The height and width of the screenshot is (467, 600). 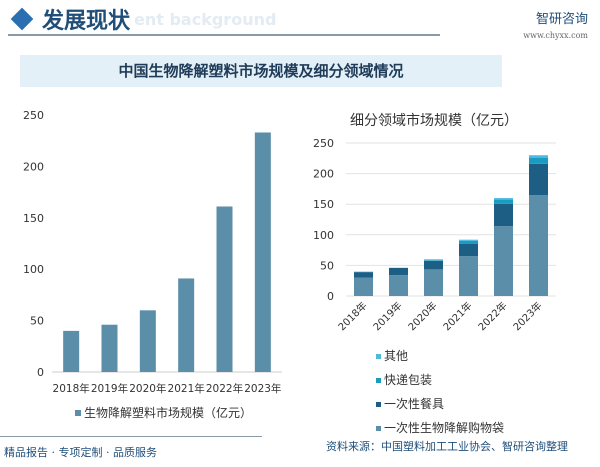 What do you see at coordinates (555, 35) in the screenshot?
I see `brand-url: www.chyxx.com` at bounding box center [555, 35].